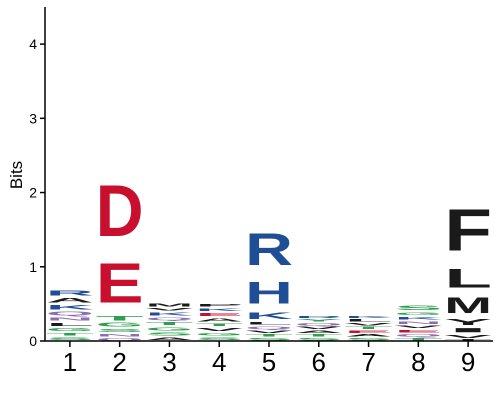  What do you see at coordinates (219, 305) in the screenshot?
I see `logo-letter: P` at bounding box center [219, 305].